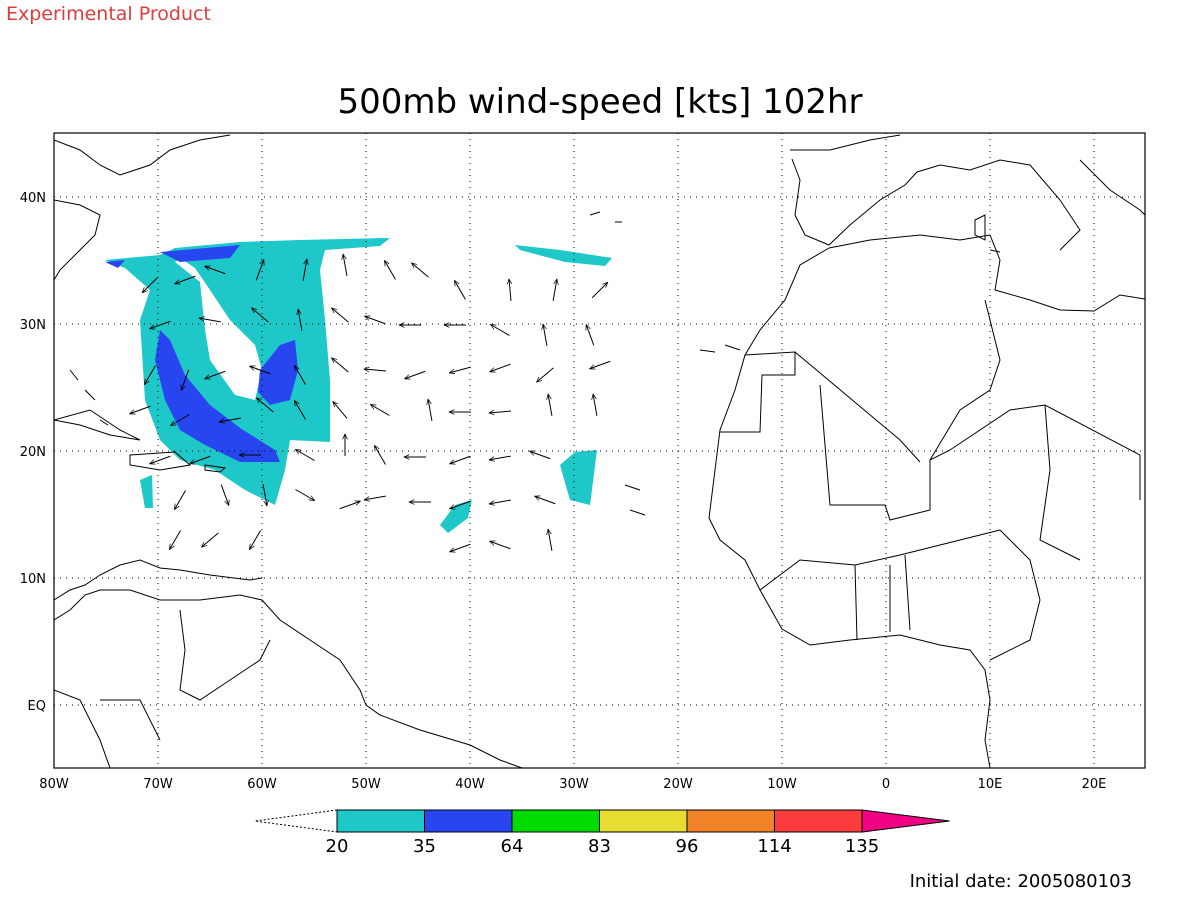 The height and width of the screenshot is (900, 1200). What do you see at coordinates (930, 480) in the screenshot?
I see `country-borders-africa` at bounding box center [930, 480].